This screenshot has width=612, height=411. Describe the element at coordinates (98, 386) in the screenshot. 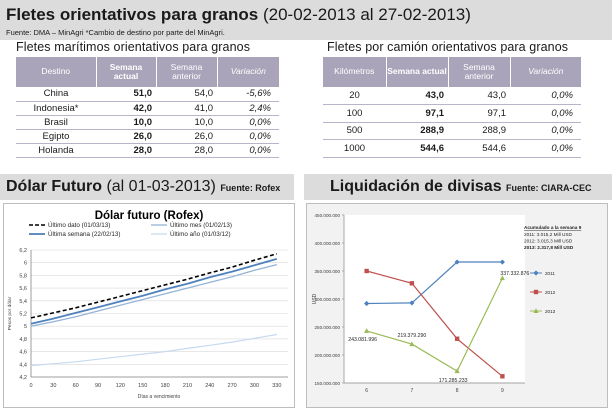

I see `x-tick-label: 90` at that location.